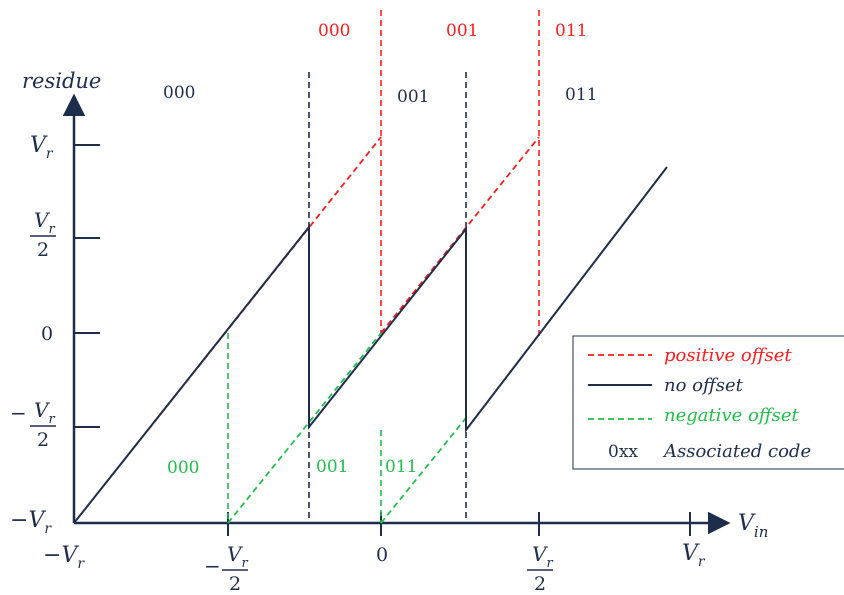 Image resolution: width=844 pixels, height=595 pixels. Describe the element at coordinates (382, 555) in the screenshot. I see `x-tick-label-zero: 0` at that location.